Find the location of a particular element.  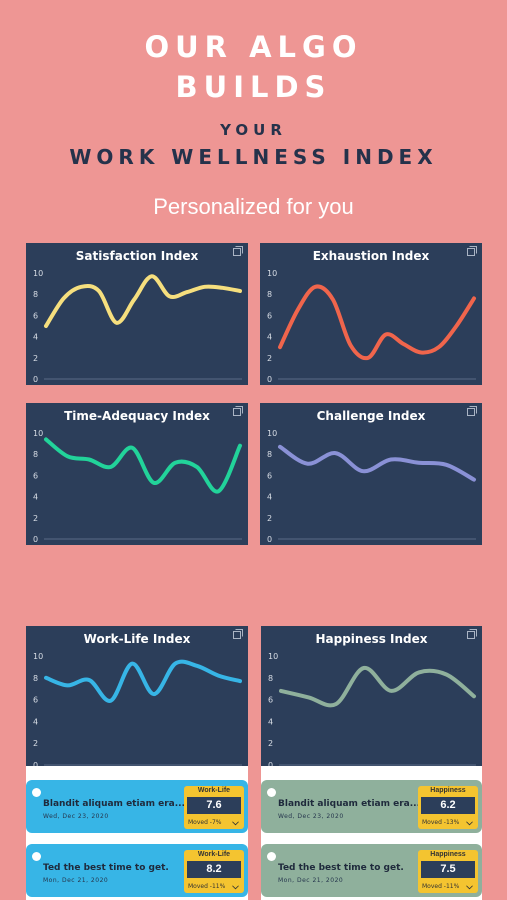

time-adequacy-index-card: Time-Adequacy Index 0 2 4 6 8 10 is located at coordinates (137, 474).